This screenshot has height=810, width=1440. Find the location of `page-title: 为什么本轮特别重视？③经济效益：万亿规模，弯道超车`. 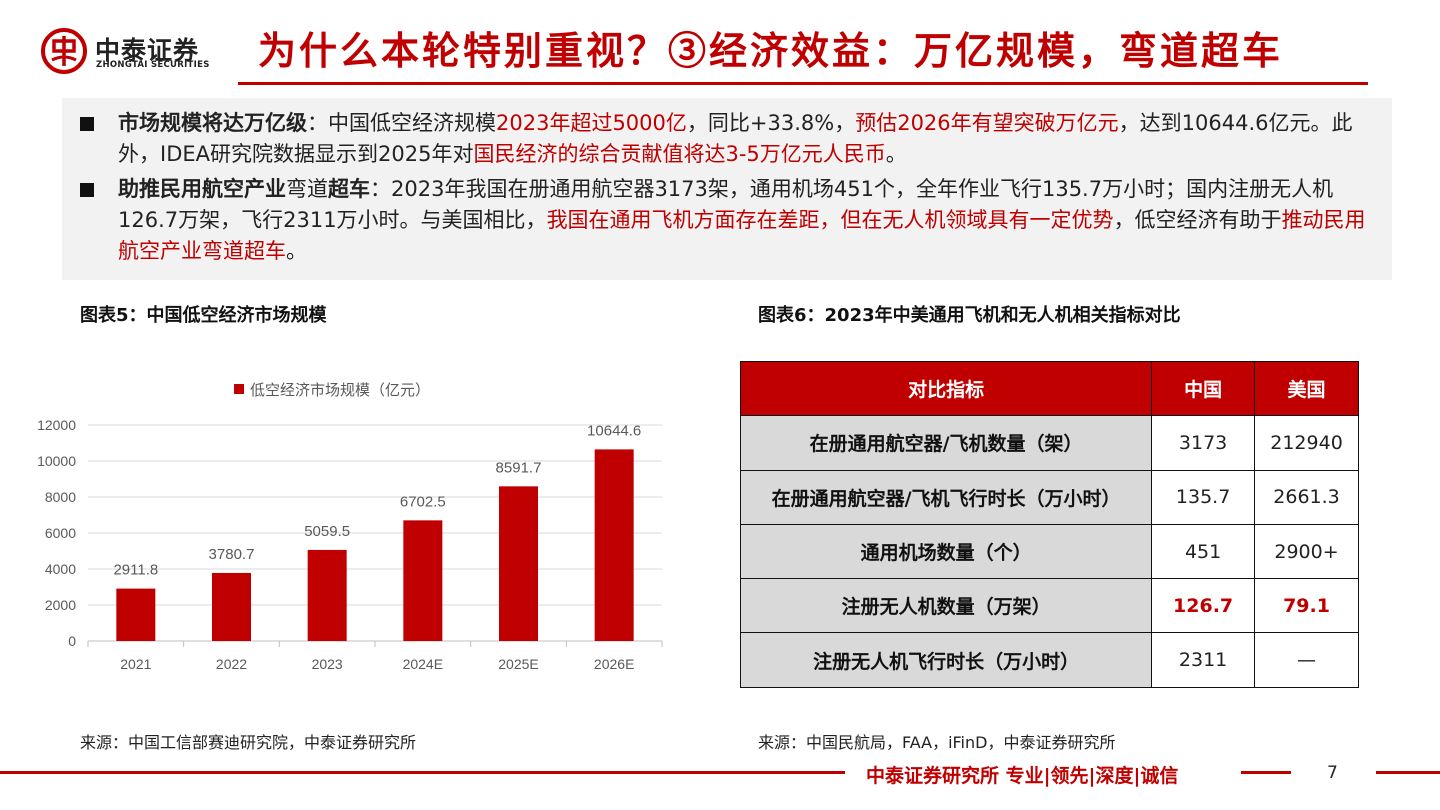

page-title: 为什么本轮特别重视？③经济效益：万亿规模，弯道超车 is located at coordinates (771, 50).